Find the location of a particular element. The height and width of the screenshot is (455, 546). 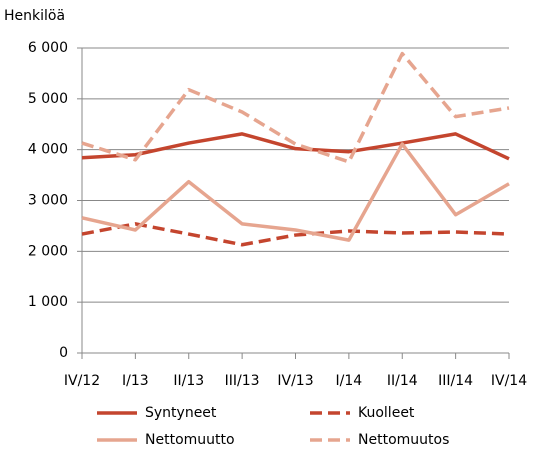

legend-label: Nettomuutto is located at coordinates (190, 440).